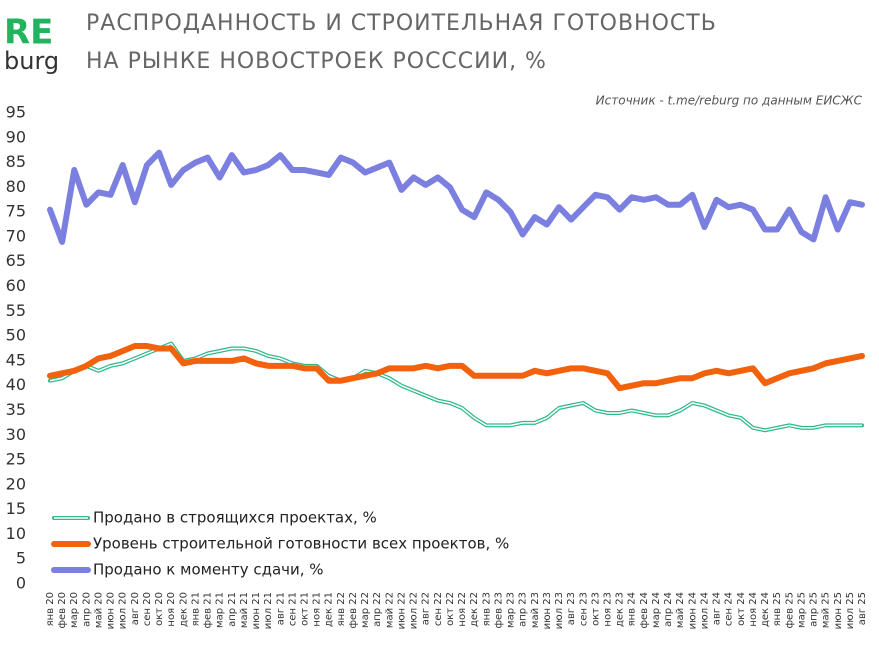 The image size is (879, 656). What do you see at coordinates (16, 533) in the screenshot?
I see `y-tick-label: 10` at bounding box center [16, 533].